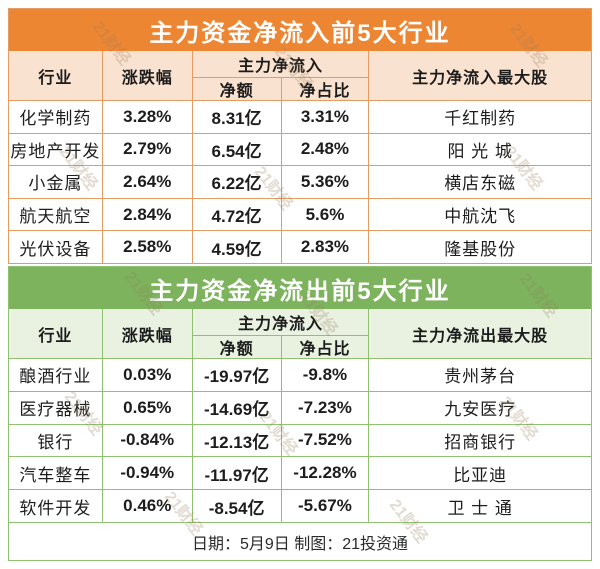 Image resolution: width=600 pixels, height=569 pixels. Describe the element at coordinates (236, 375) in the screenshot. I see `net-amount-cell: -19.97亿` at that location.